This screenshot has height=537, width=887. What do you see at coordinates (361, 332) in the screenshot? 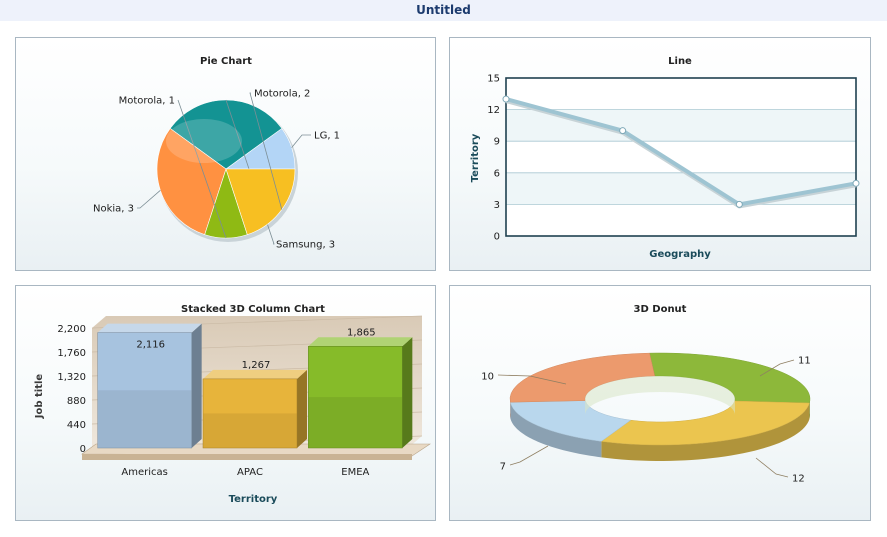
I see `column-data-label: 1,865` at bounding box center [361, 332].